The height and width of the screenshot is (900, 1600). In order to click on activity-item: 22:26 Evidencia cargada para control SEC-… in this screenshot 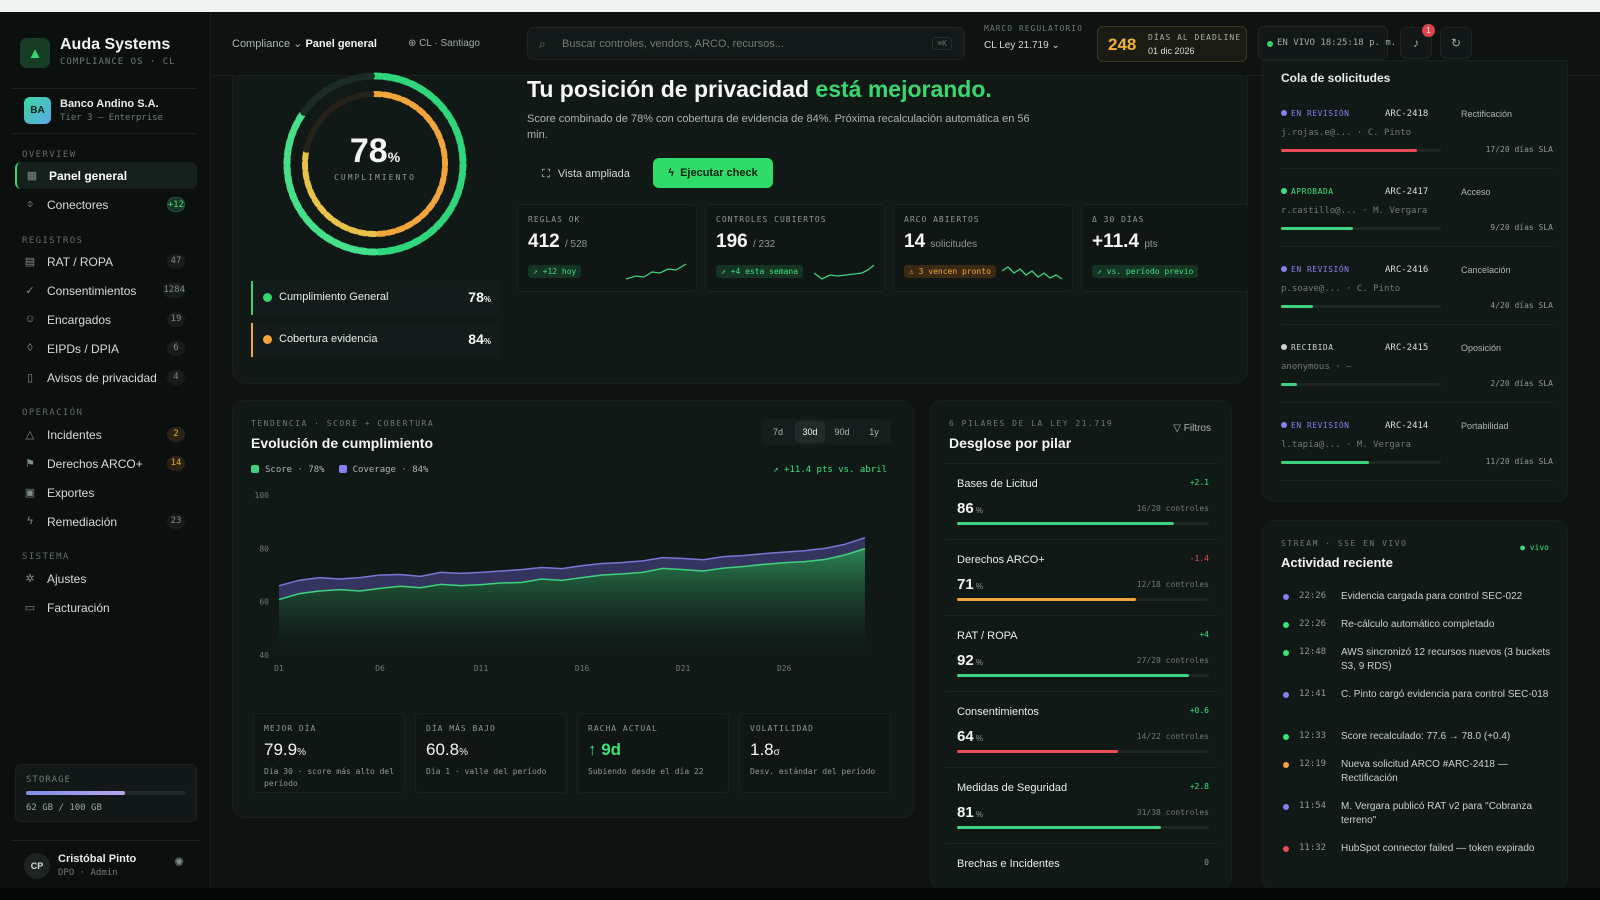, I will do `click(1415, 603)`.